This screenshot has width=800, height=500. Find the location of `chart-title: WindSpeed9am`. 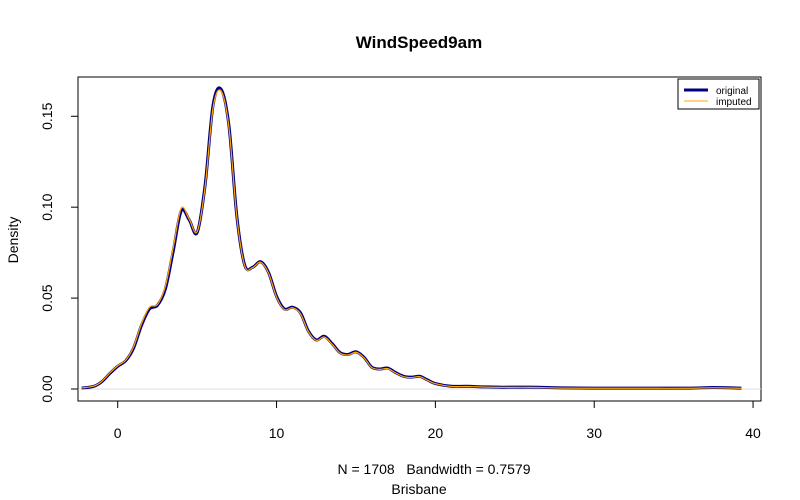

chart-title: WindSpeed9am is located at coordinates (419, 42).